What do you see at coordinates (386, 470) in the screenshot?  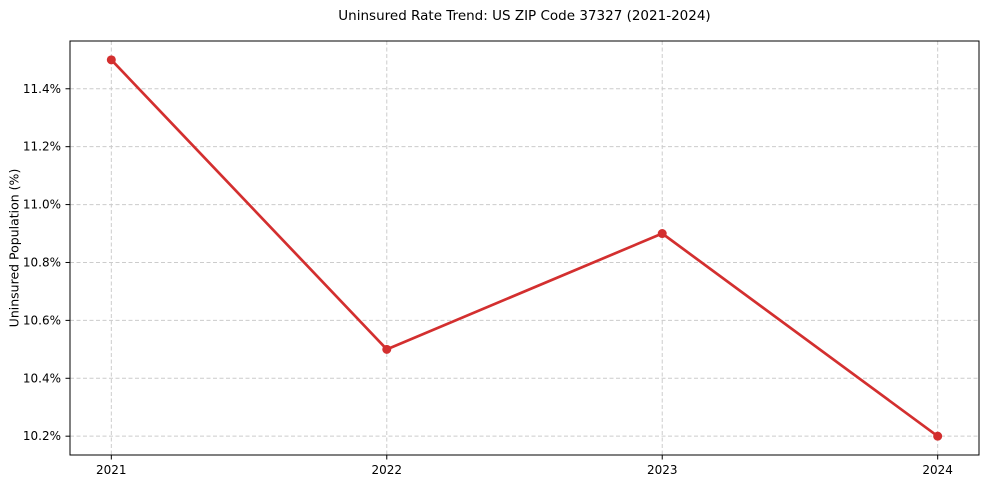 I see `x-tick-label: 2022` at bounding box center [386, 470].